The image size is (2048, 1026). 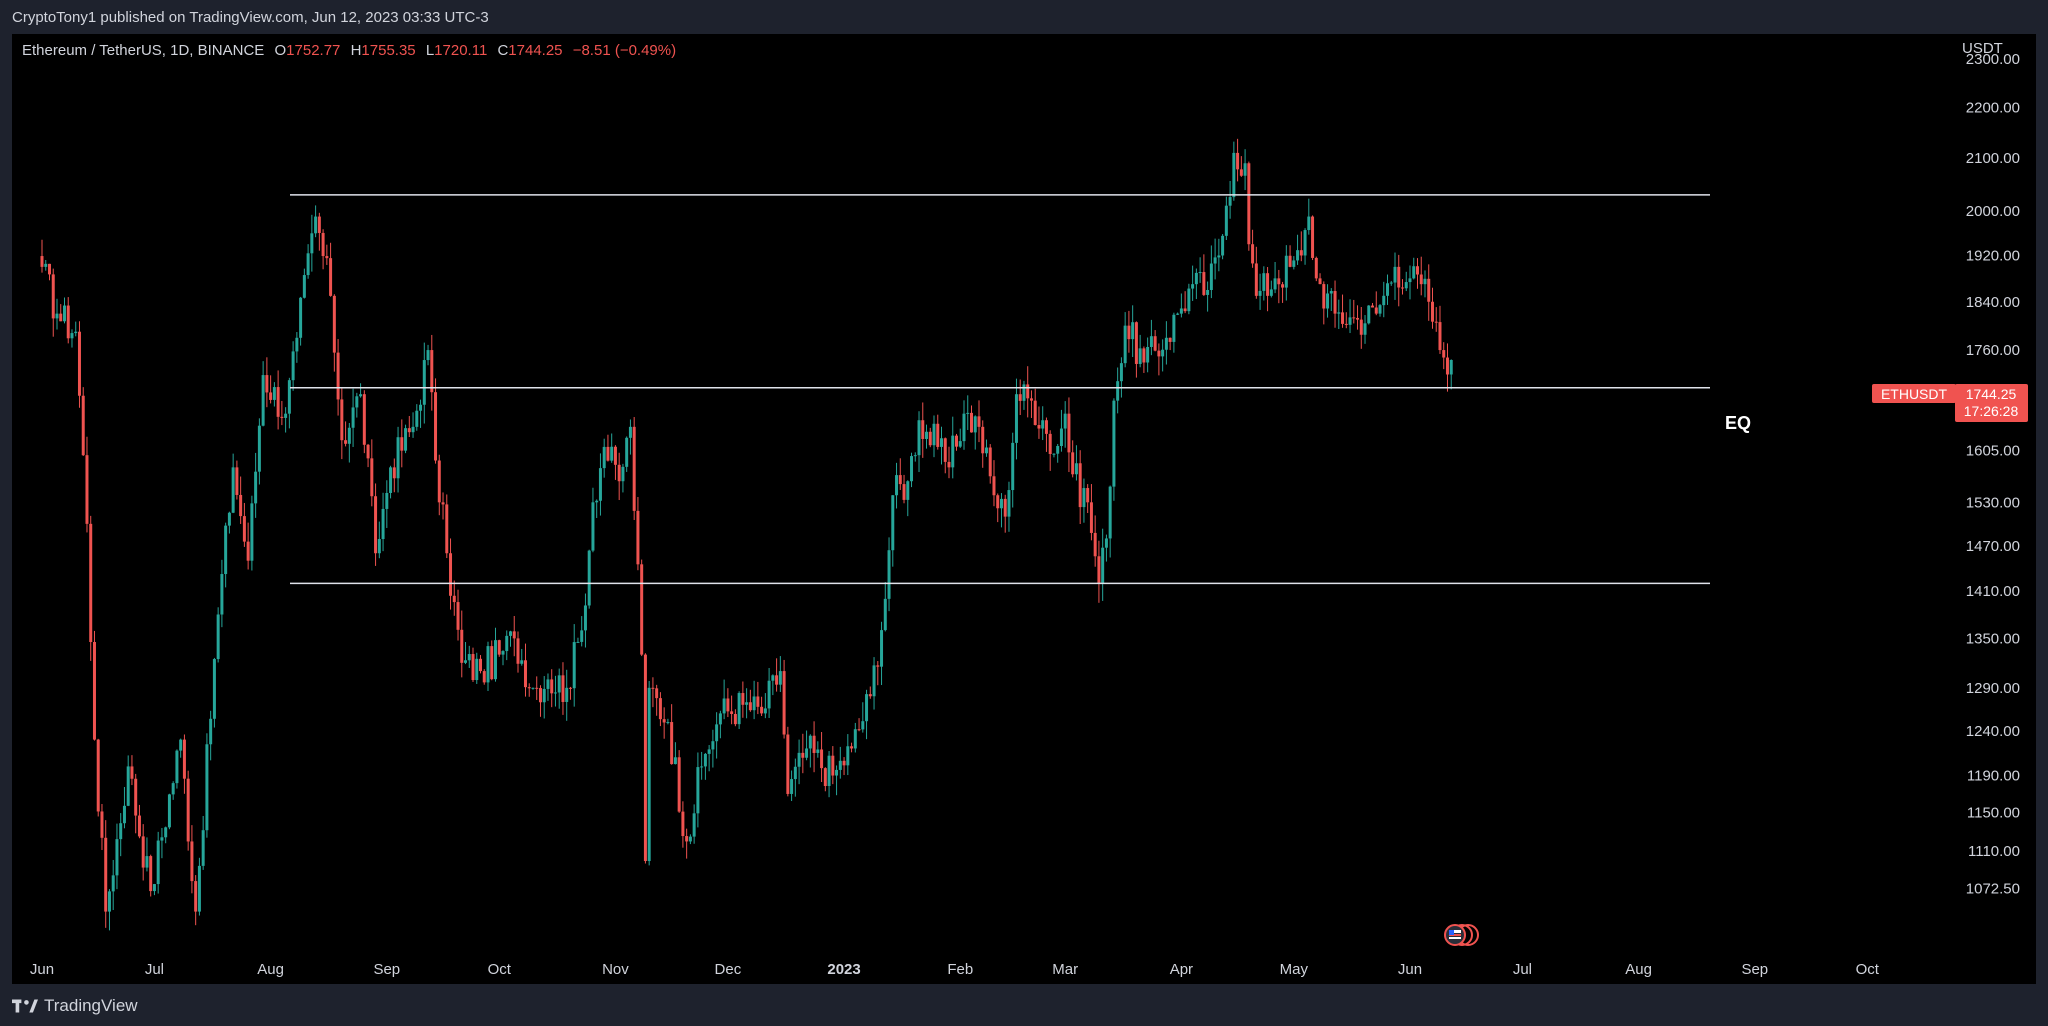 What do you see at coordinates (461, 50) in the screenshot?
I see `low-value: 1720.11` at bounding box center [461, 50].